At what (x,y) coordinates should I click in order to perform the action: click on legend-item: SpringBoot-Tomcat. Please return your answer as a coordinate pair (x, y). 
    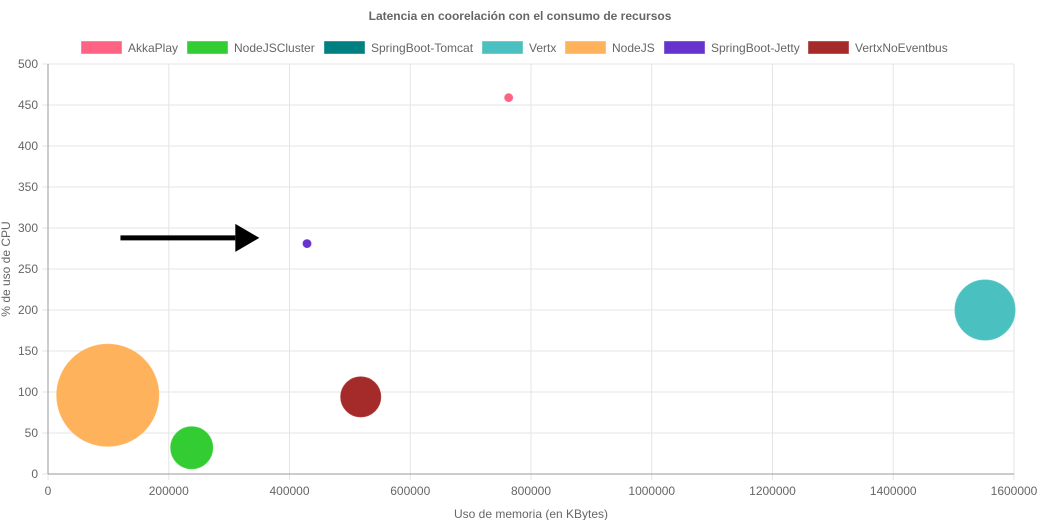
    Looking at the image, I should click on (399, 48).